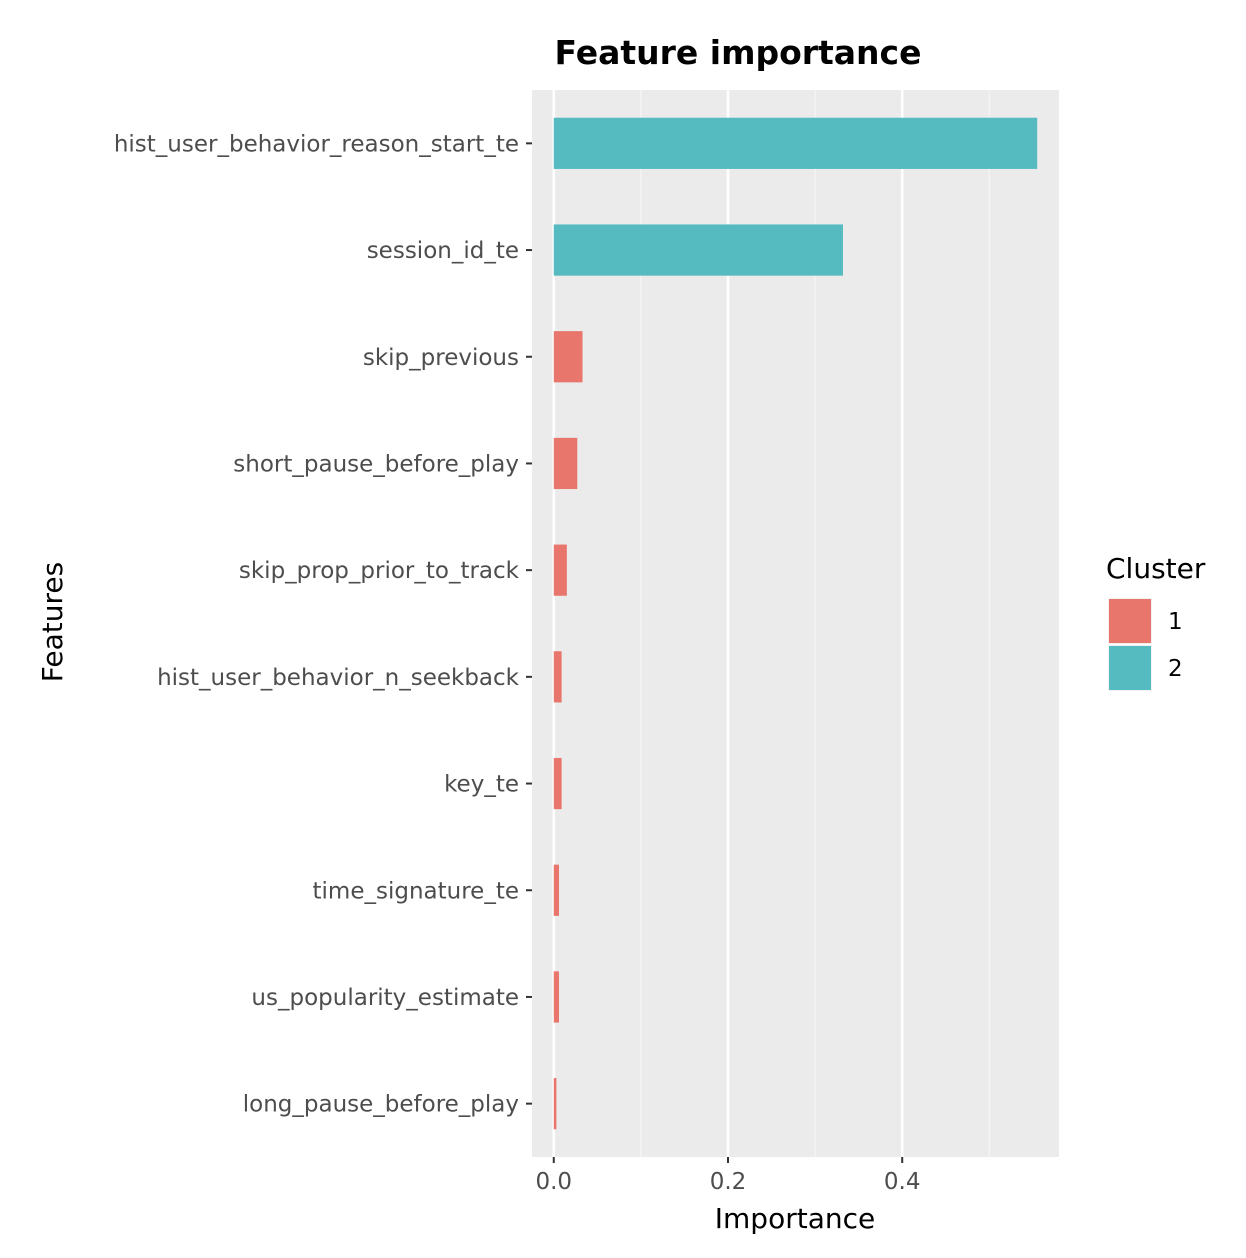  I want to click on y-tick-label: short_pause_before_play, so click(376, 464).